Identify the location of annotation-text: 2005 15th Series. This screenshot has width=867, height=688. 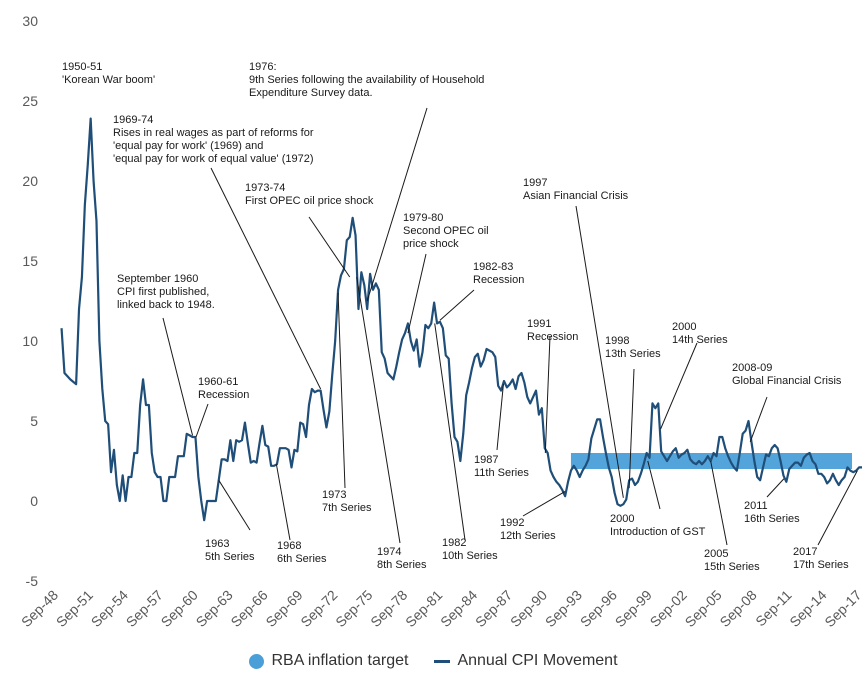
(732, 560).